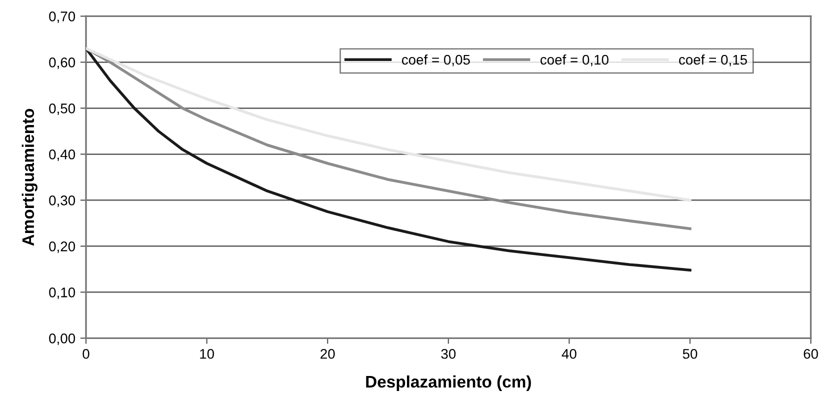 Image resolution: width=819 pixels, height=405 pixels. I want to click on y-tick-label: 0,60, so click(62, 64).